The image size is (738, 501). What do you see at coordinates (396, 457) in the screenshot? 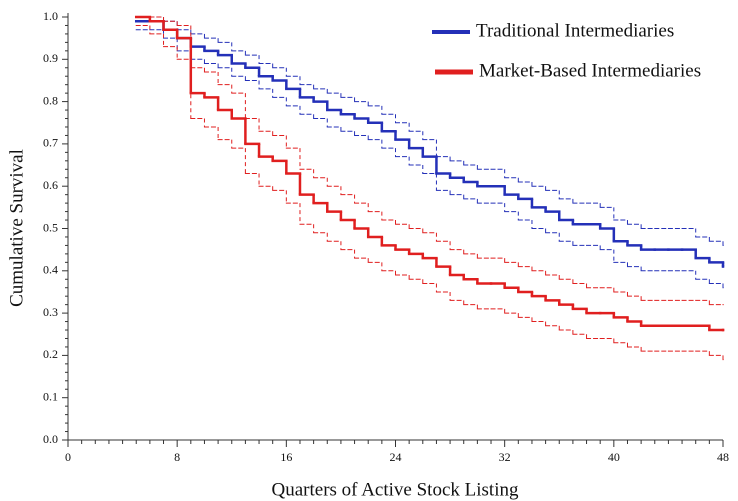
I see `x-tick-label: 24` at bounding box center [396, 457].